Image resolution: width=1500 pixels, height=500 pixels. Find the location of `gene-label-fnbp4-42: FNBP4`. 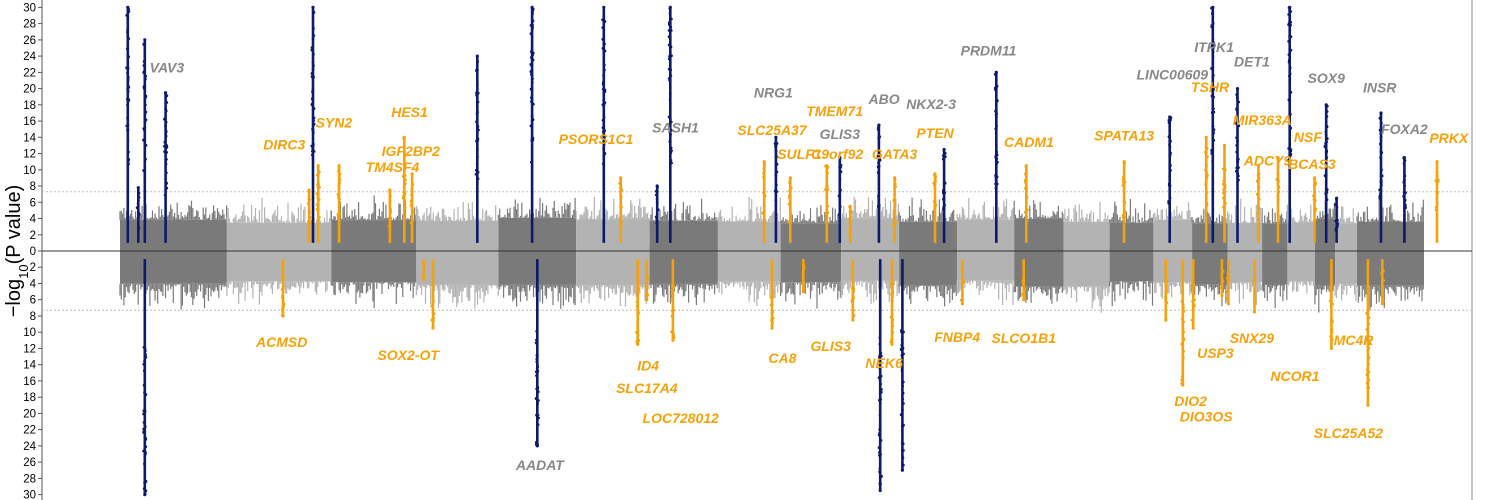

gene-label-fnbp4-42: FNBP4 is located at coordinates (957, 337).